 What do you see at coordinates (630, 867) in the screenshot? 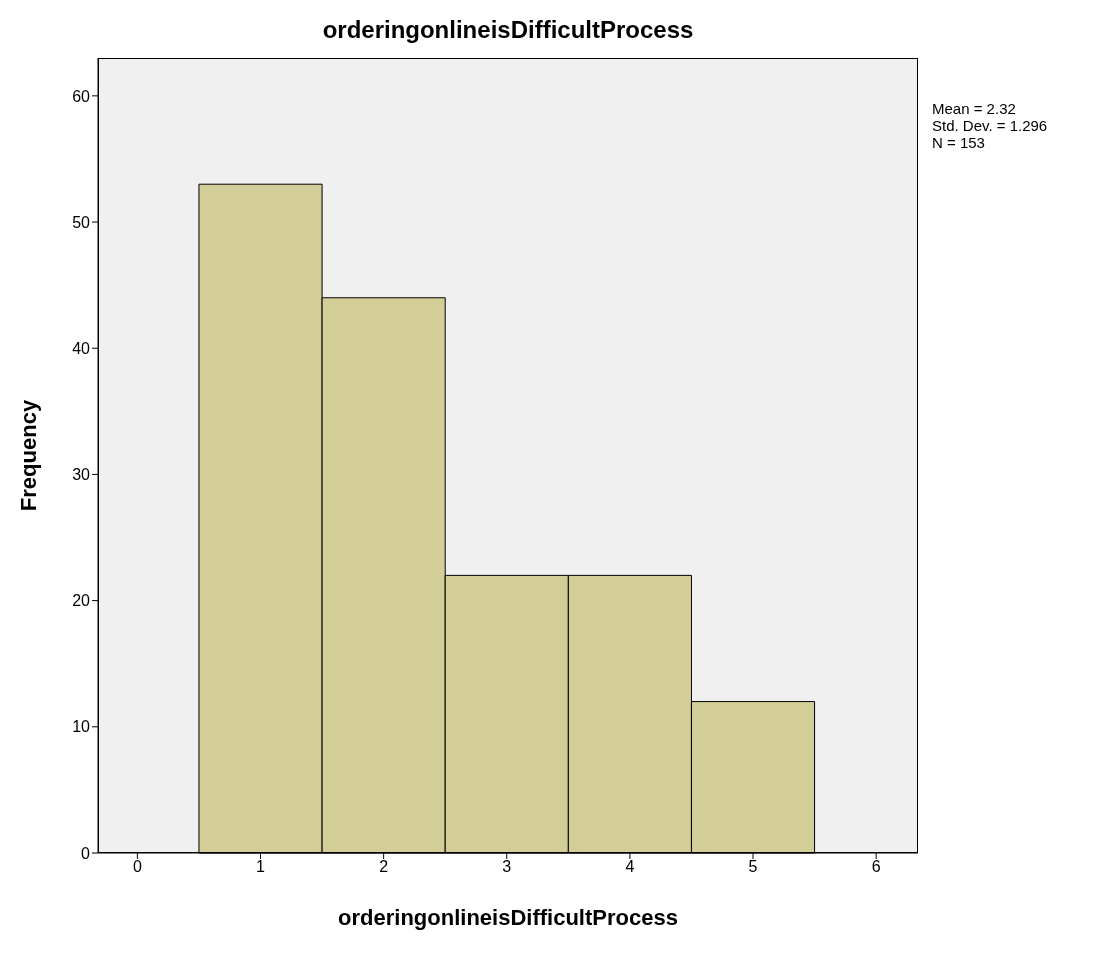
I see `x-tick-label: 4` at bounding box center [630, 867].